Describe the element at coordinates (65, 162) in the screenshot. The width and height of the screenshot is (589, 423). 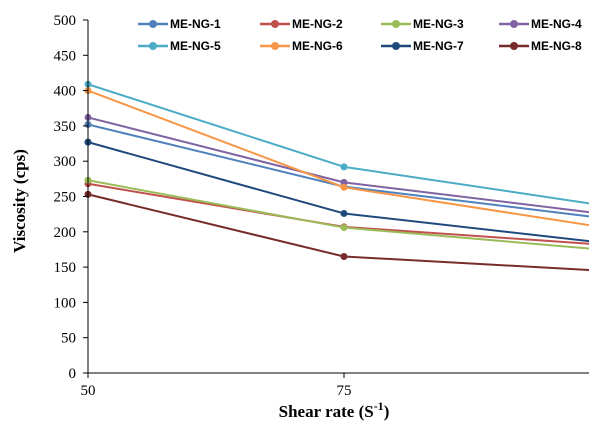
I see `y-tick-label: 300` at that location.